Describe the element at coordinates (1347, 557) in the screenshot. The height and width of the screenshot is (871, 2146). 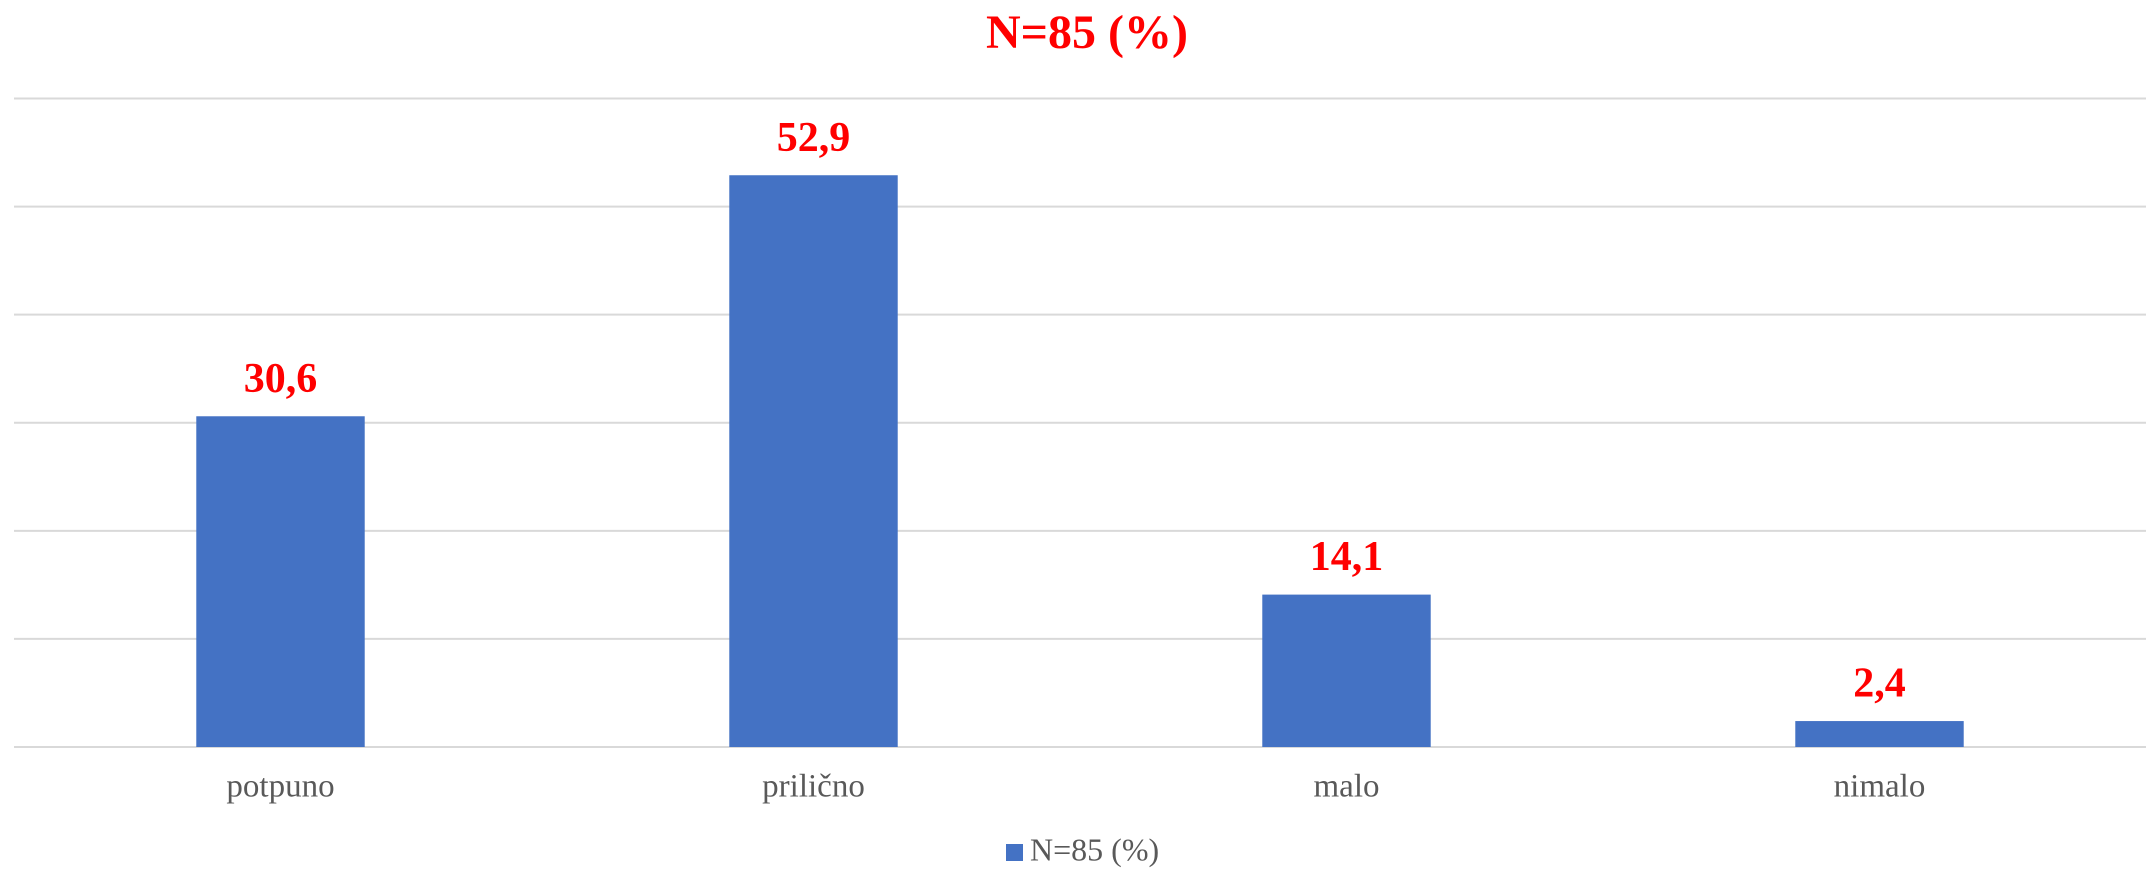
I see `data-label: 14,1` at that location.